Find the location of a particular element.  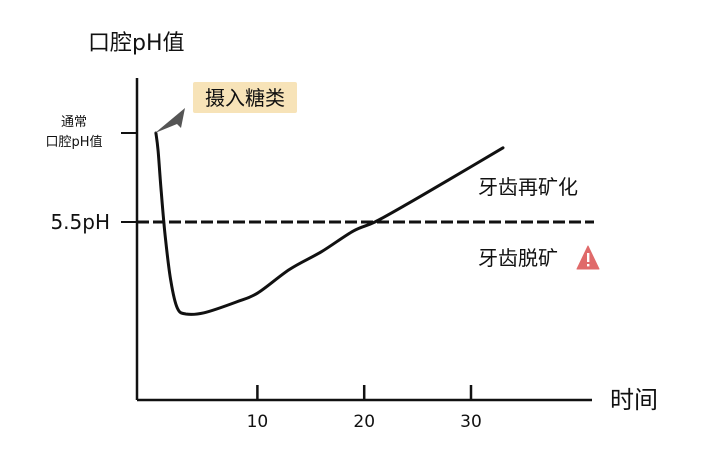

arrow-icon is located at coordinates (170, 120).